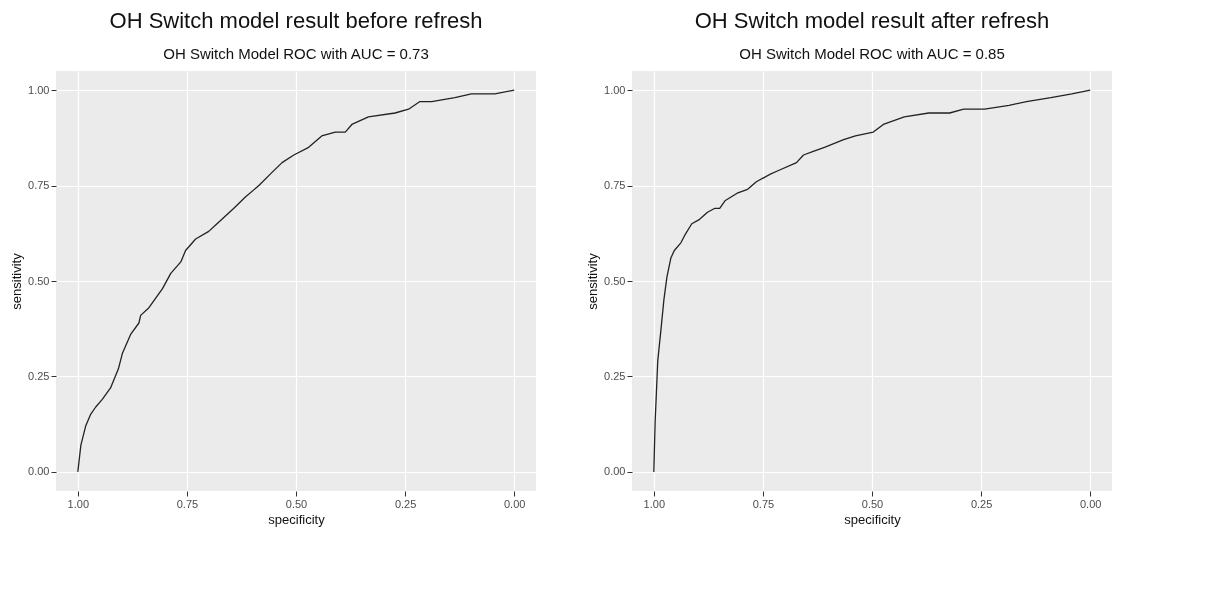 This screenshot has height=611, width=1226. What do you see at coordinates (296, 20) in the screenshot?
I see `chart-title: OH Switch model result before refresh` at bounding box center [296, 20].